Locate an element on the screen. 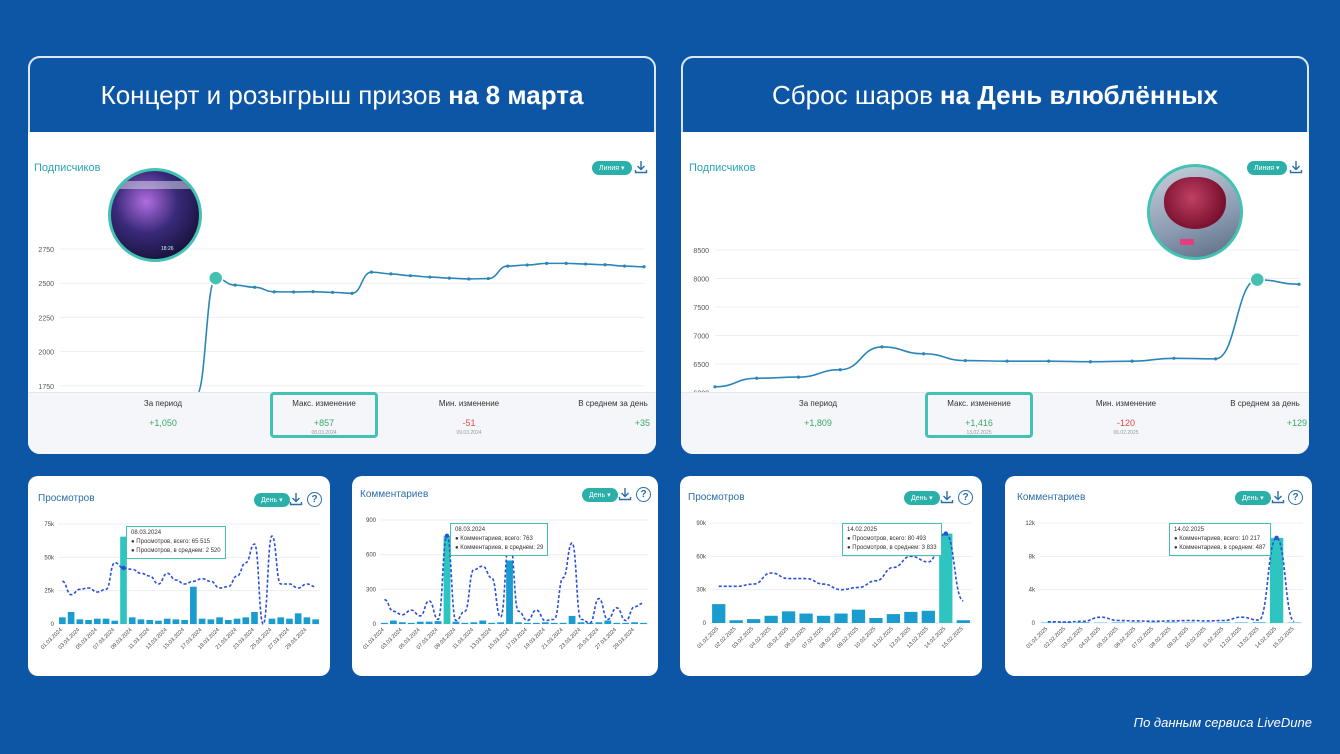 This screenshot has width=1340, height=754. y-tick-label: 7000 is located at coordinates (701, 337).